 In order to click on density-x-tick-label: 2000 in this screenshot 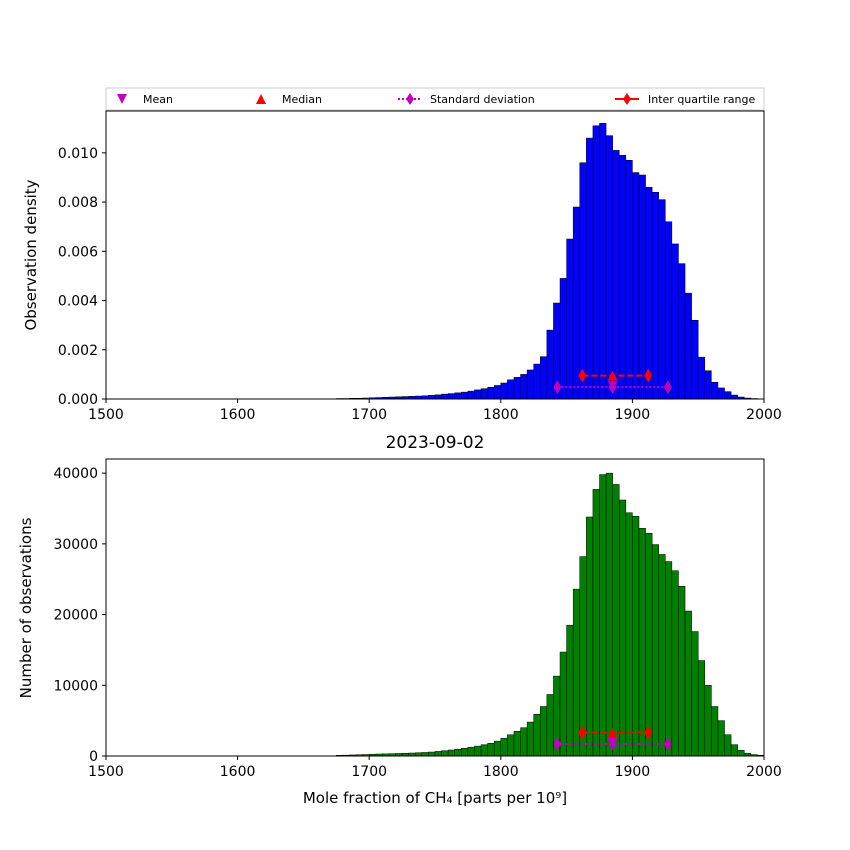, I will do `click(764, 415)`.